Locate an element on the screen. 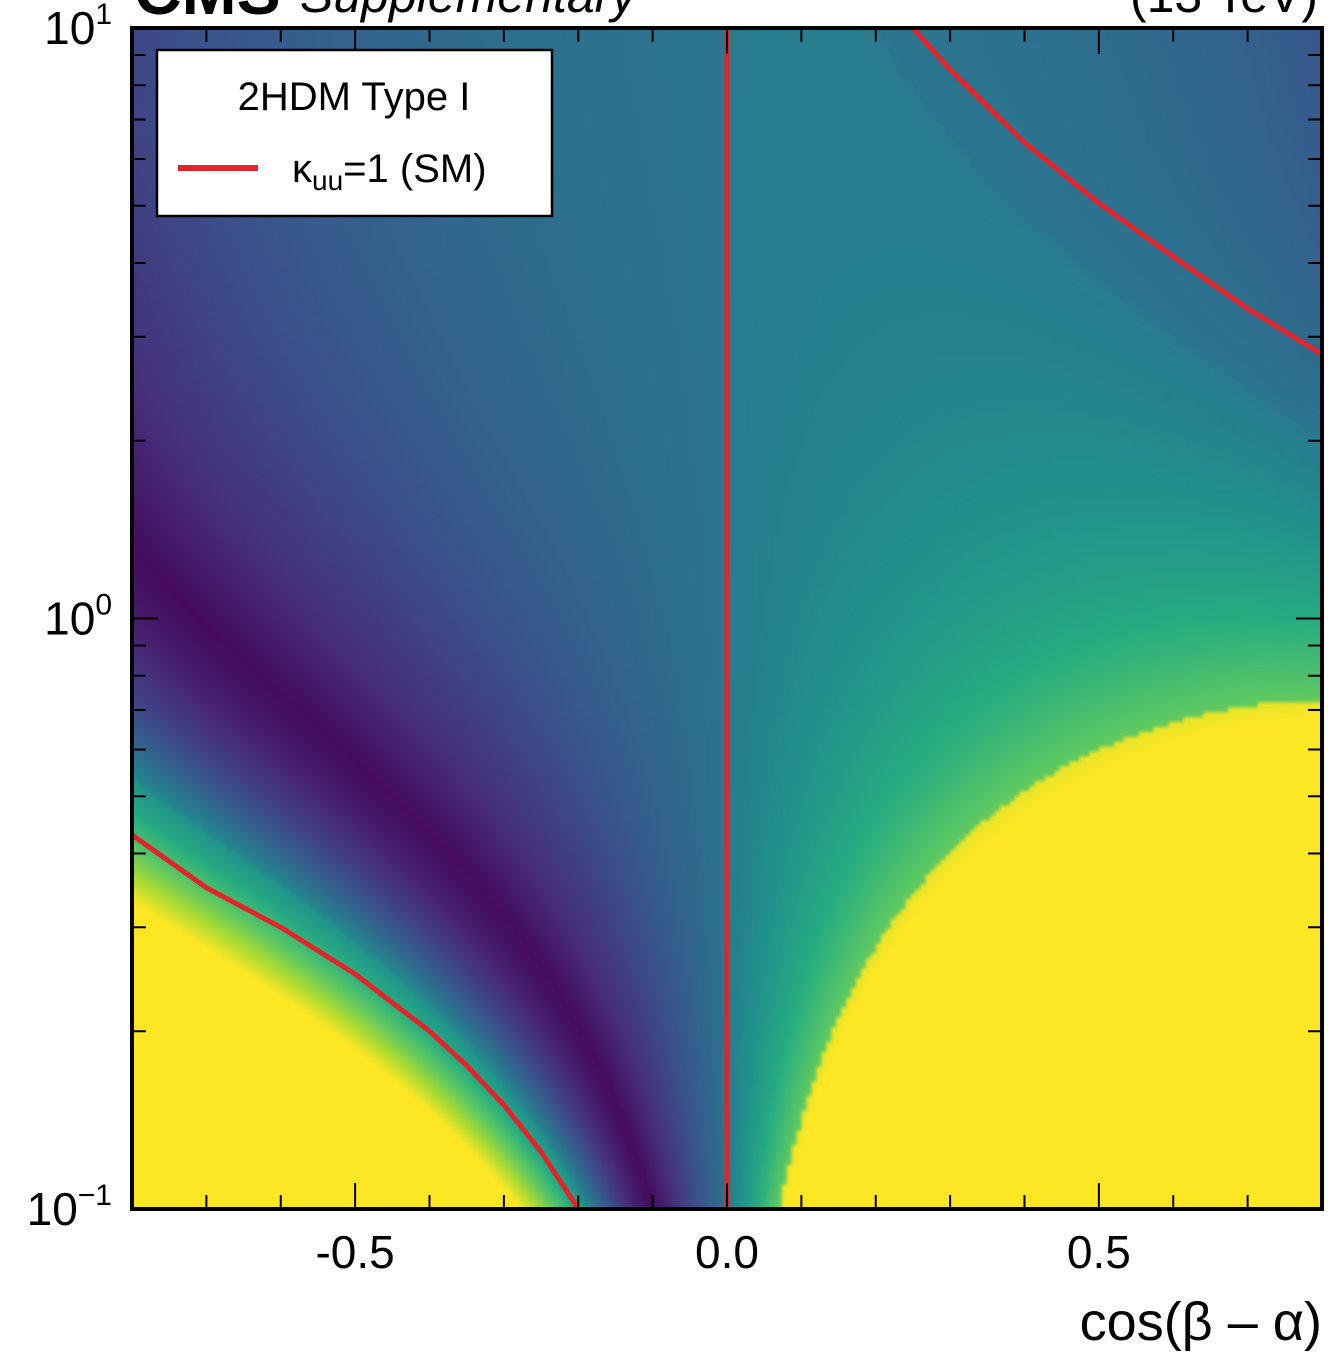 This screenshot has height=1354, width=1328. energy-label: (13 TeV) is located at coordinates (1224, 11).